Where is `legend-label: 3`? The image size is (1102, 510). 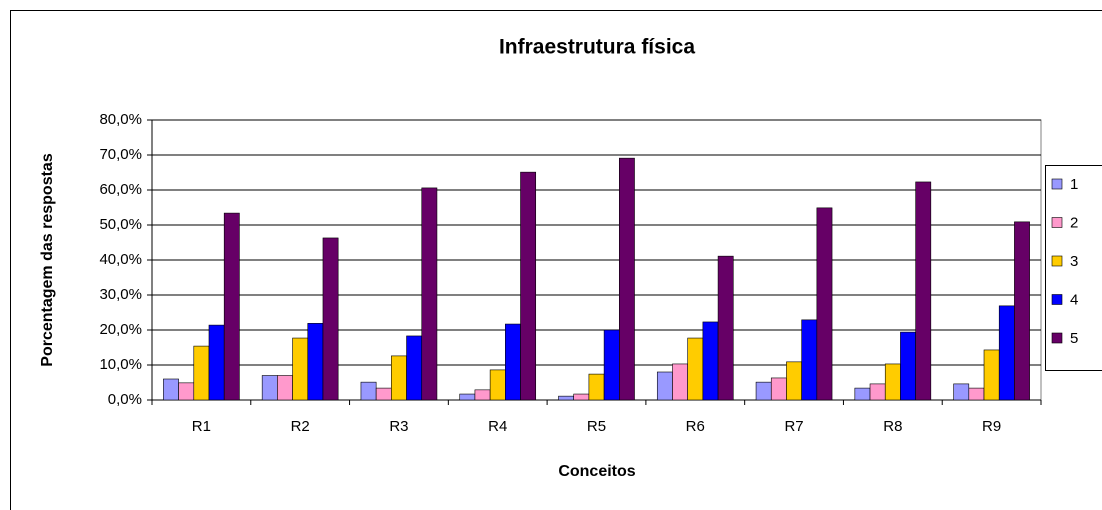
legend-label: 3 is located at coordinates (1074, 261).